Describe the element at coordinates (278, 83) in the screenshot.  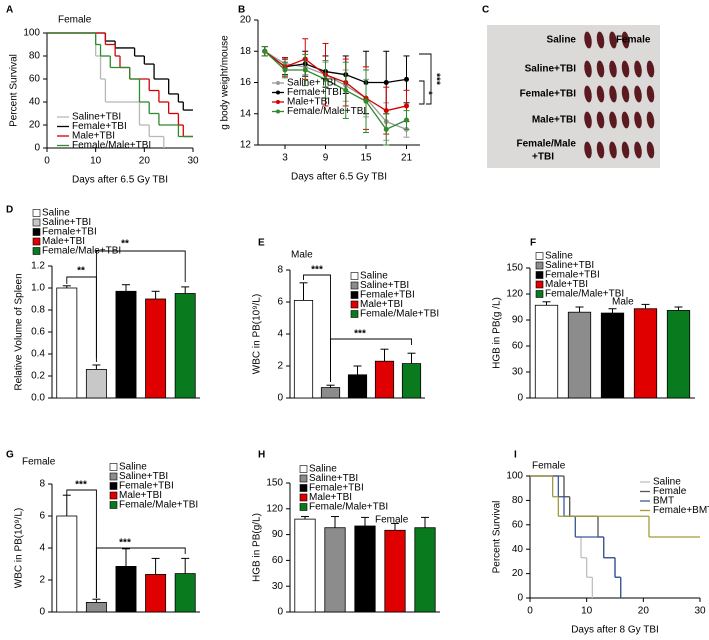
I see `legend-marker` at that location.